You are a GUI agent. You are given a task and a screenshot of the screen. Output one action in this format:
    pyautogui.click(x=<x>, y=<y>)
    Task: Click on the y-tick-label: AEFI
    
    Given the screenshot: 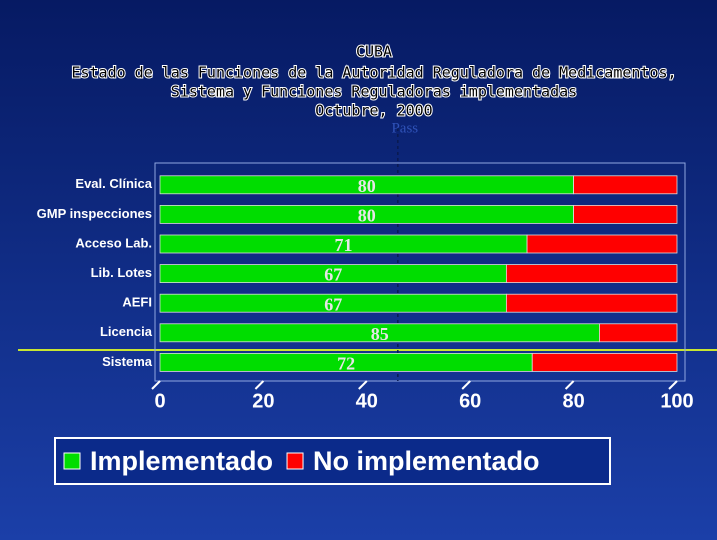 What is the action you would take?
    pyautogui.click(x=137, y=302)
    